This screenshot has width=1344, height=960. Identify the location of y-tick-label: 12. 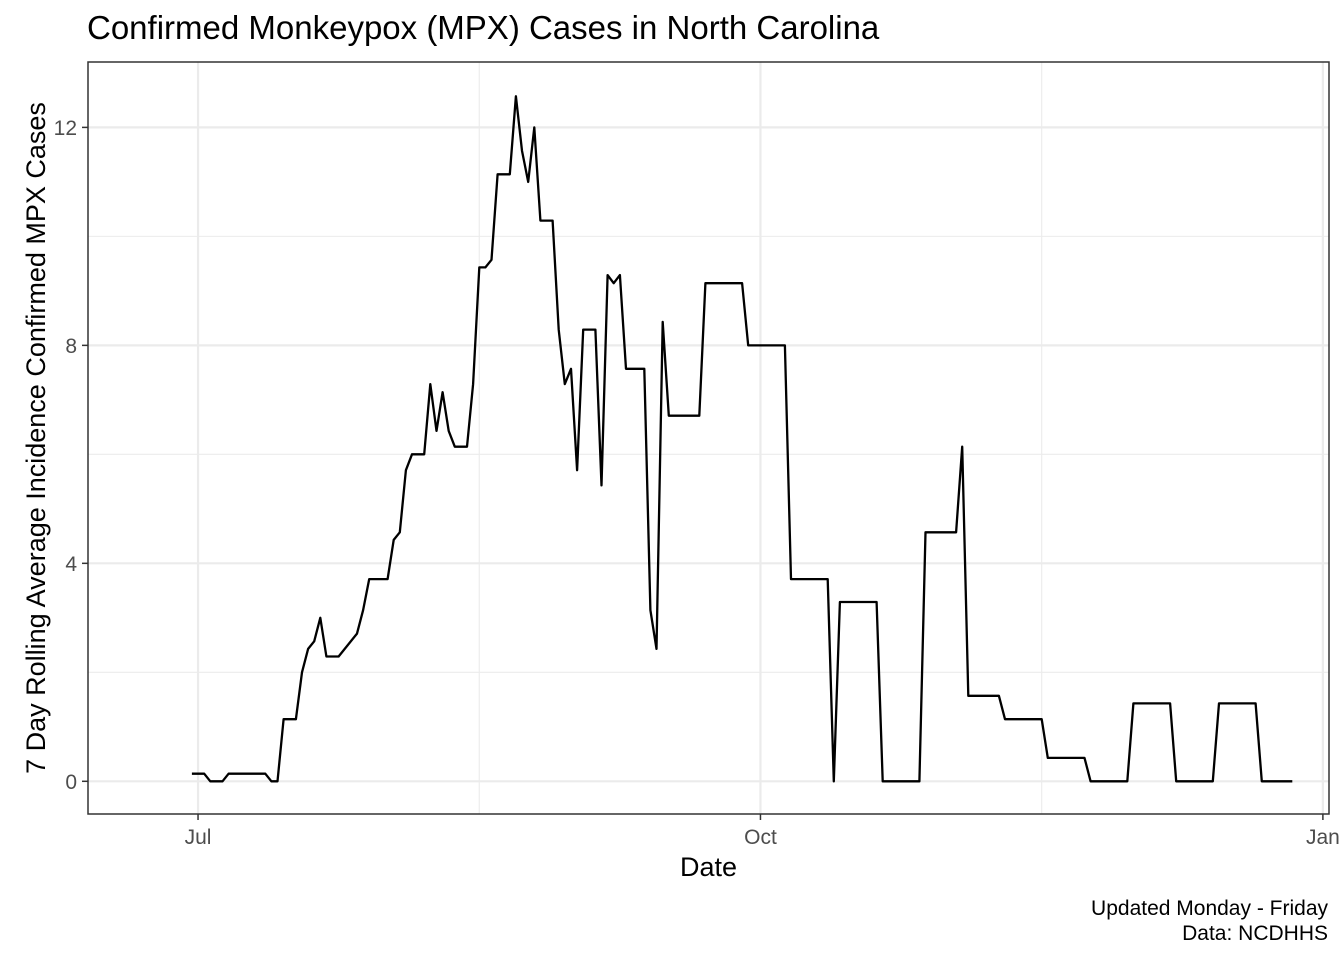
(65, 128).